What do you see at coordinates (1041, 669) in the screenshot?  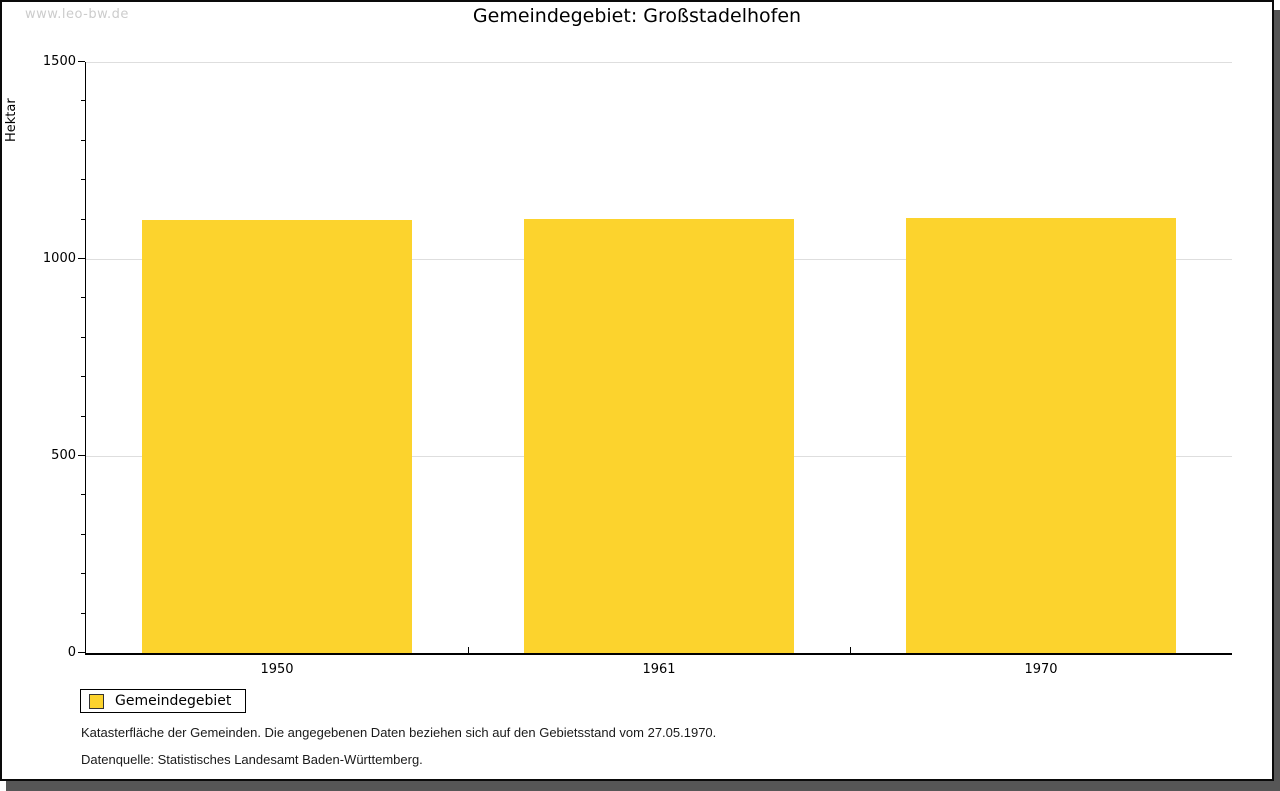 I see `x-axis-label: 1970` at bounding box center [1041, 669].